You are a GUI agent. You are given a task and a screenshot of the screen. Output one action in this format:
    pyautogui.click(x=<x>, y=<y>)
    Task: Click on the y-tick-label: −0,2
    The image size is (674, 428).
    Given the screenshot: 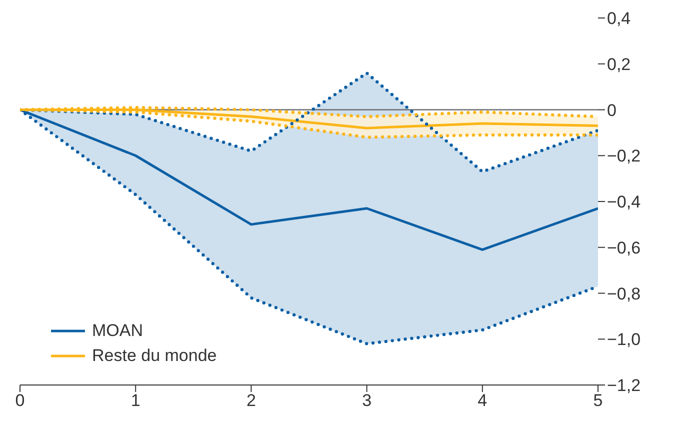 What is the action you would take?
    pyautogui.click(x=624, y=156)
    